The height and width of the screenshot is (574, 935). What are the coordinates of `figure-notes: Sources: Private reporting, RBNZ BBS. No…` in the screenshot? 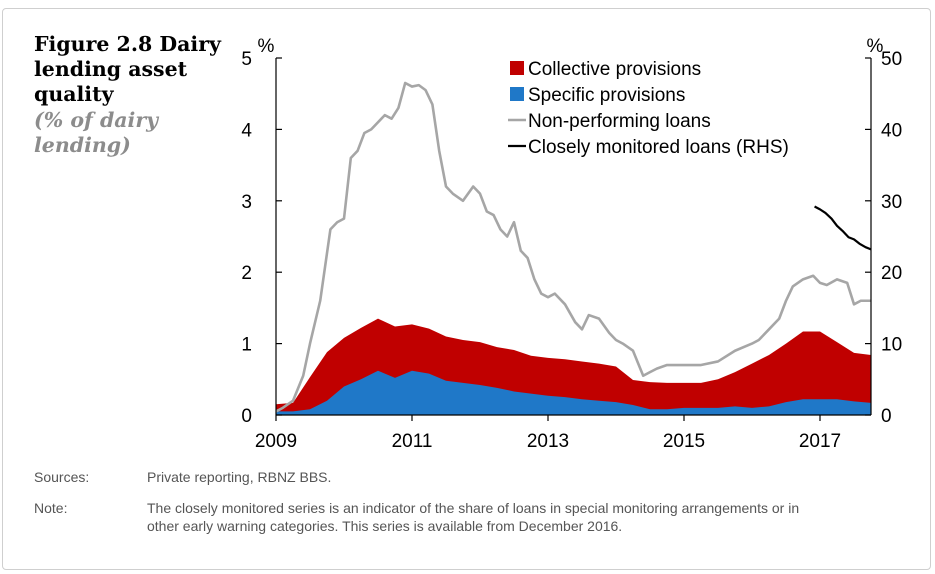 It's located at (474, 508).